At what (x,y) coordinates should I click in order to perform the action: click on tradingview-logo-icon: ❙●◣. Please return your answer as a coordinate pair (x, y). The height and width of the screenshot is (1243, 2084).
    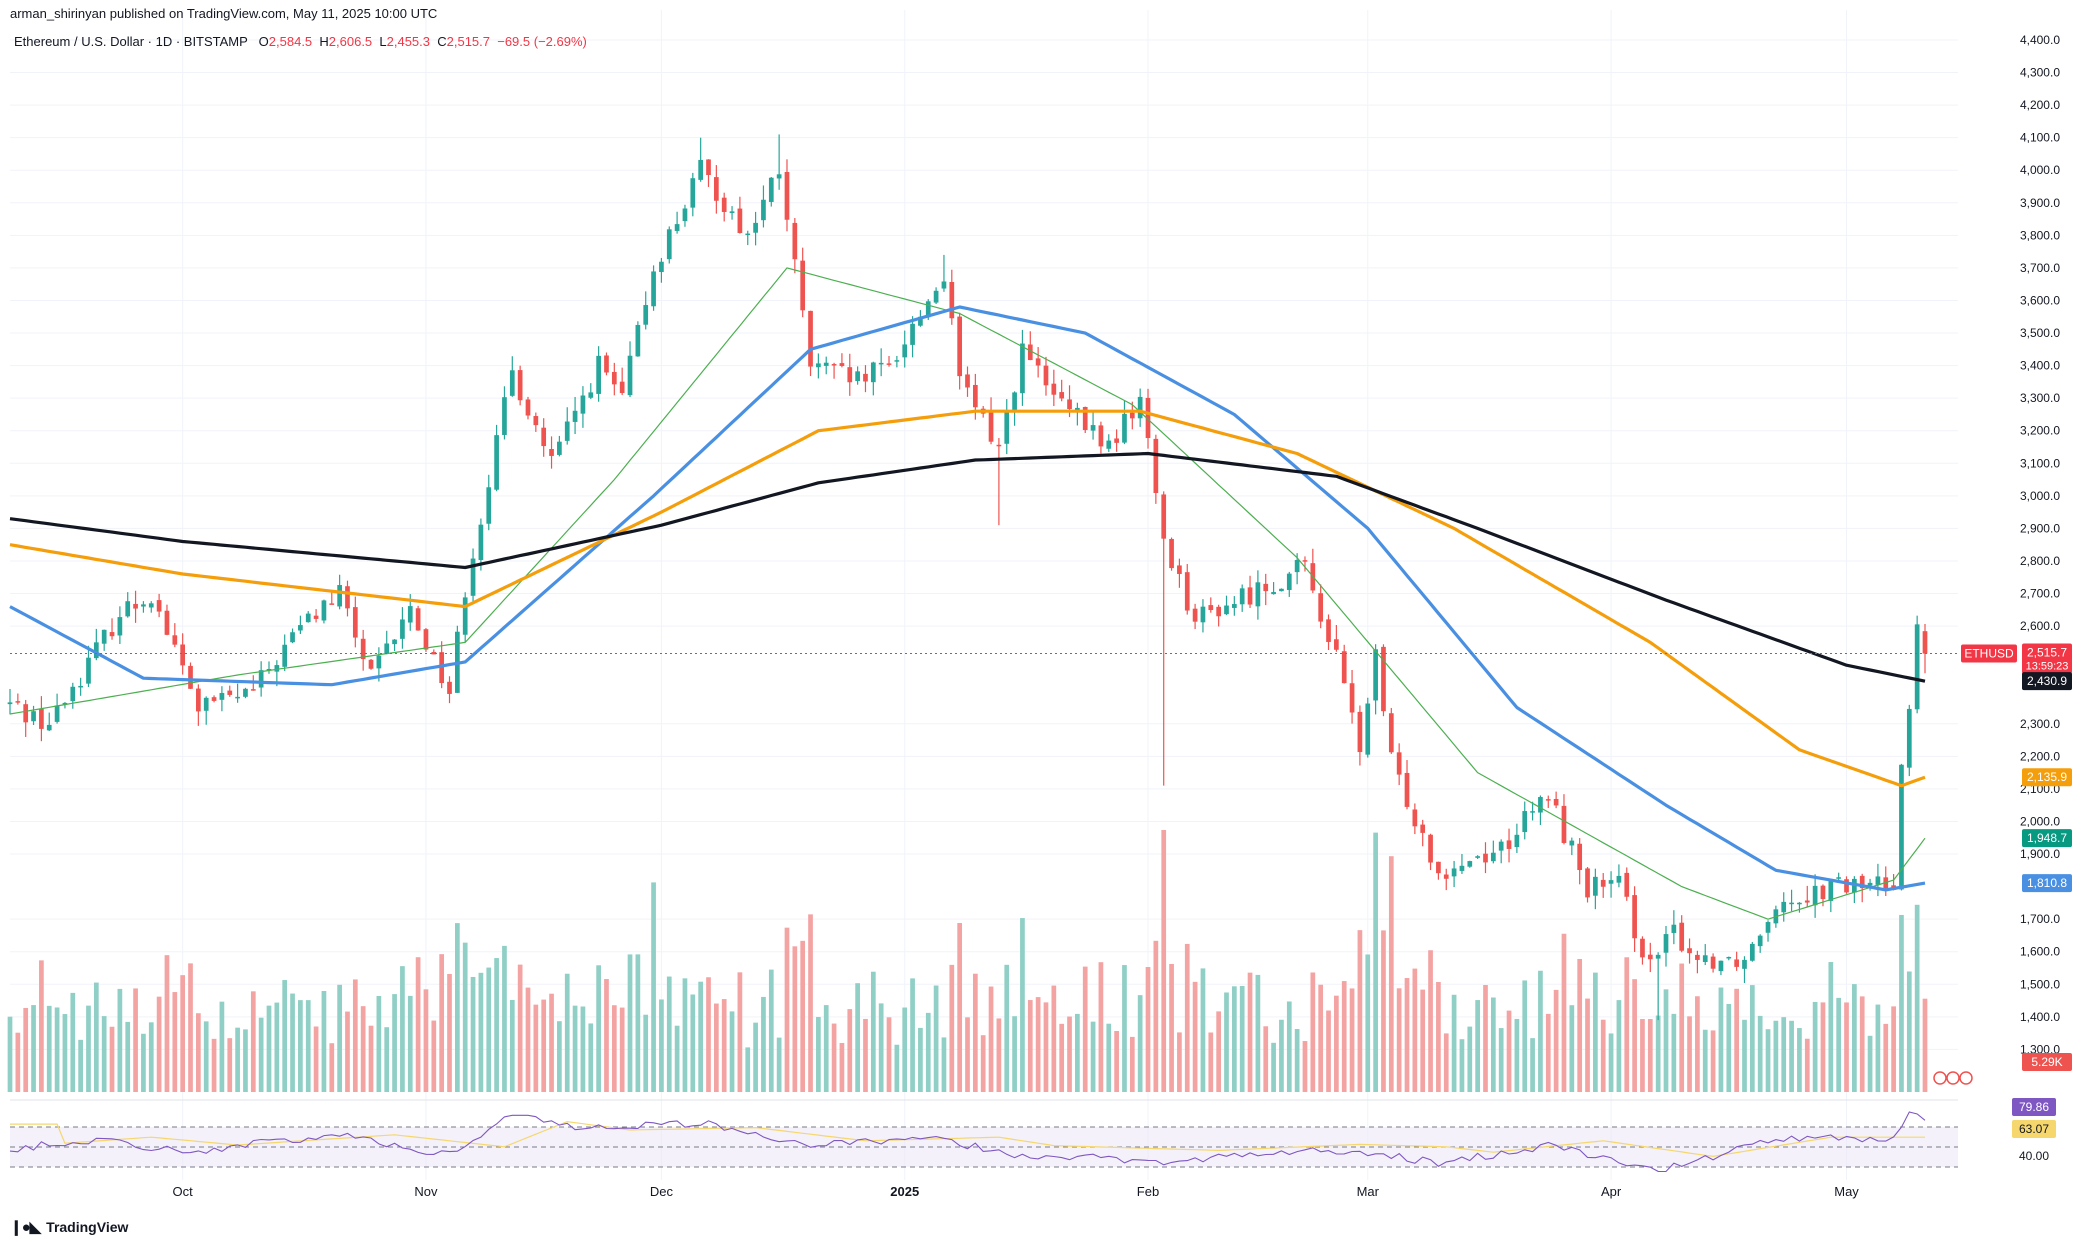
    Looking at the image, I should click on (25, 1227).